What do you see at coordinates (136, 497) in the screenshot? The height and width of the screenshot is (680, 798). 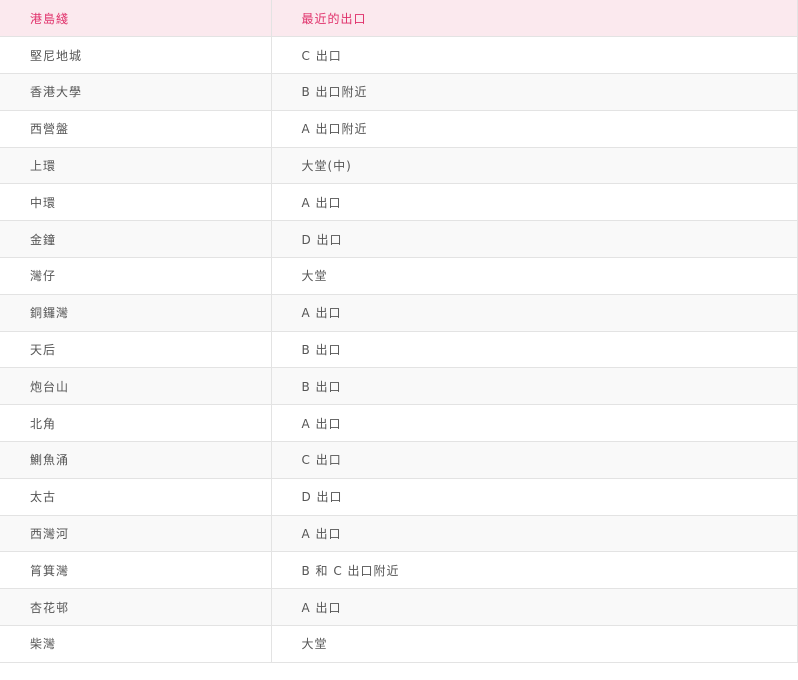 I see `station-cell: 太古` at bounding box center [136, 497].